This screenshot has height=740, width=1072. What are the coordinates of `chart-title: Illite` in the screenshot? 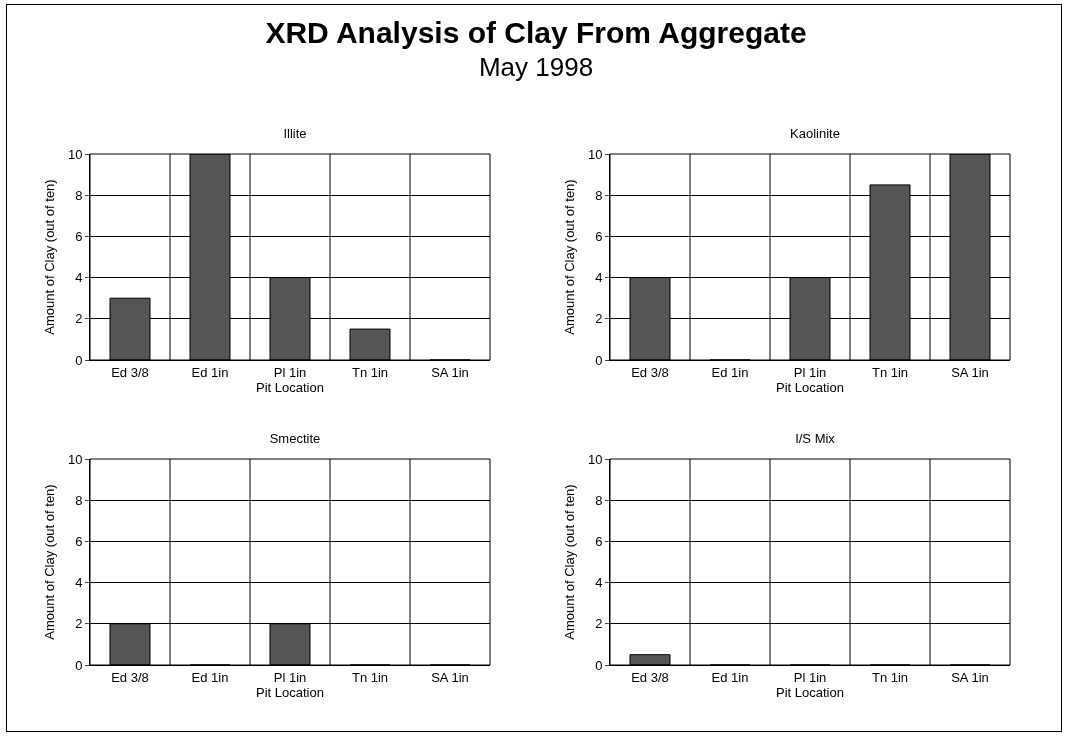 It's located at (295, 133).